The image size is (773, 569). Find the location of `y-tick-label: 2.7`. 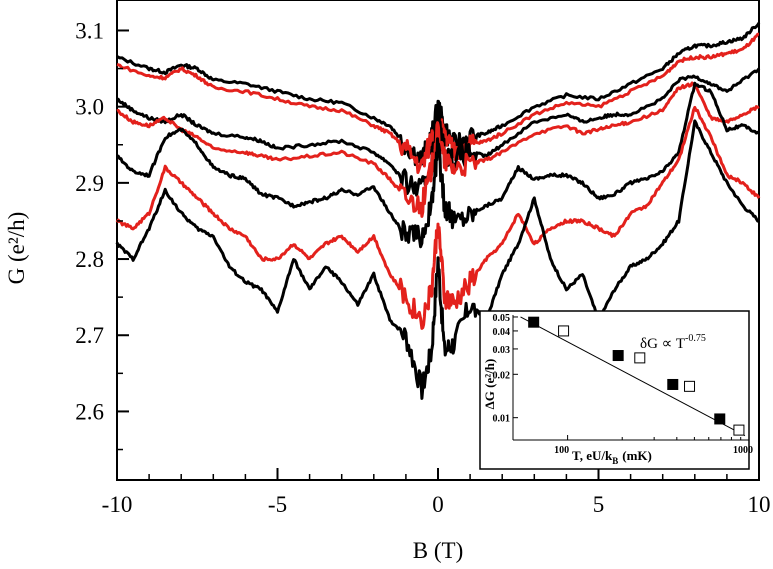

y-tick-label: 2.7 is located at coordinates (89, 335).